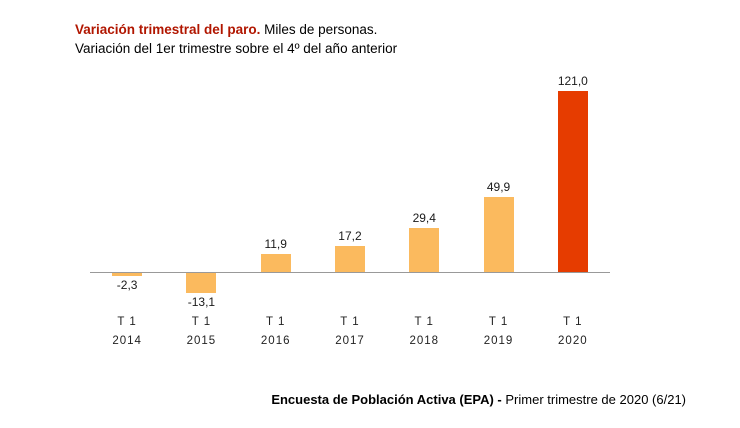 This screenshot has width=740, height=428. I want to click on bar-value-label: 17,2, so click(350, 236).